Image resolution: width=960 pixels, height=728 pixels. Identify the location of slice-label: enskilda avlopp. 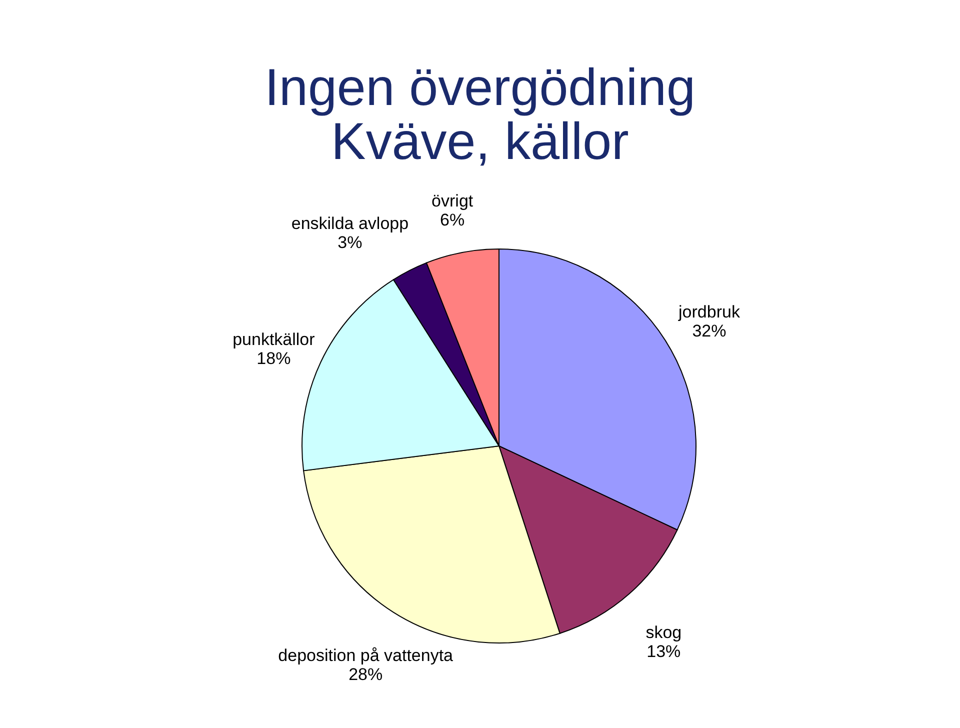
(350, 224).